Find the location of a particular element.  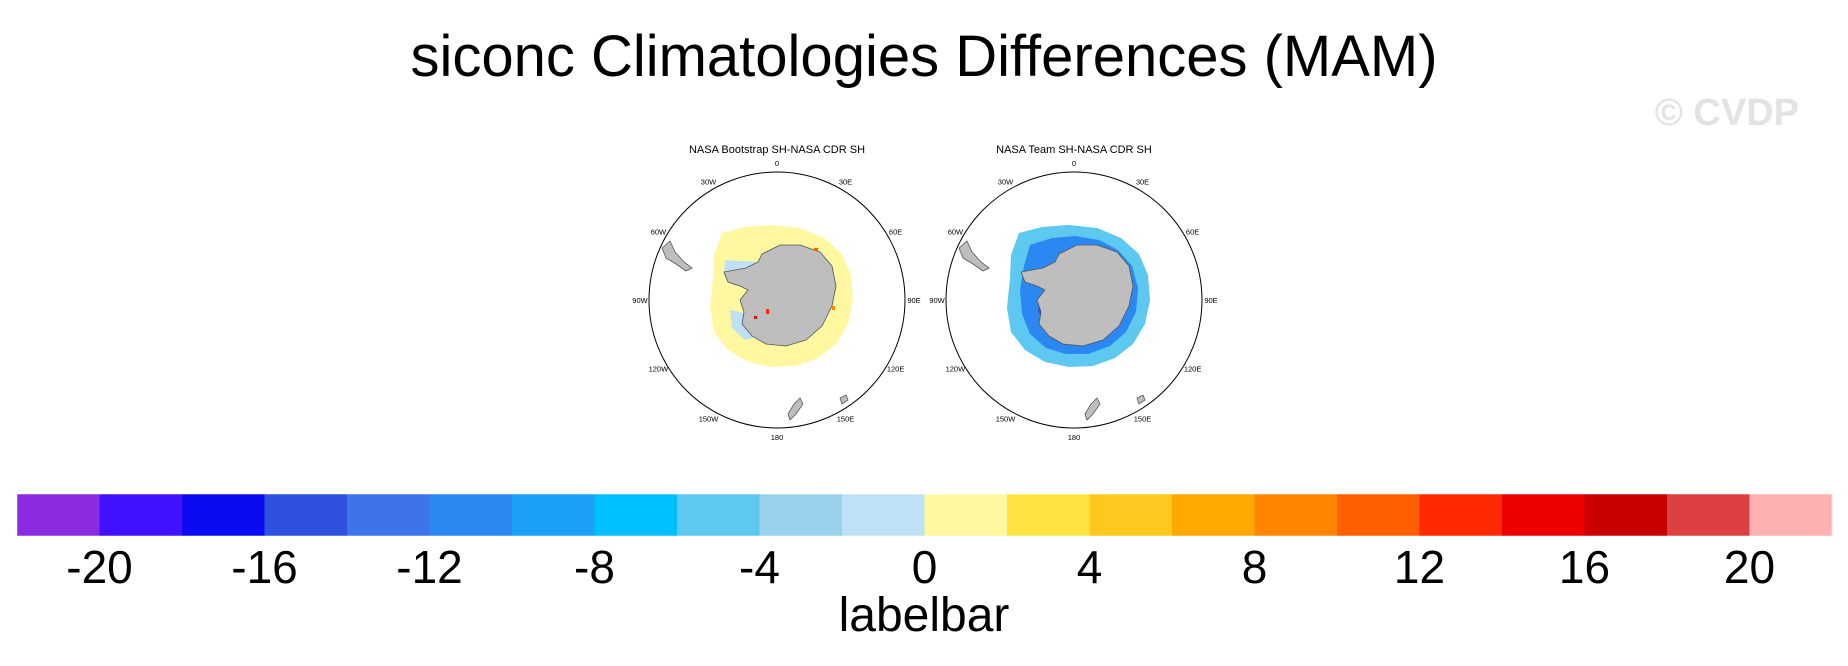

panel-1-new-zealand-land is located at coordinates (795, 409).